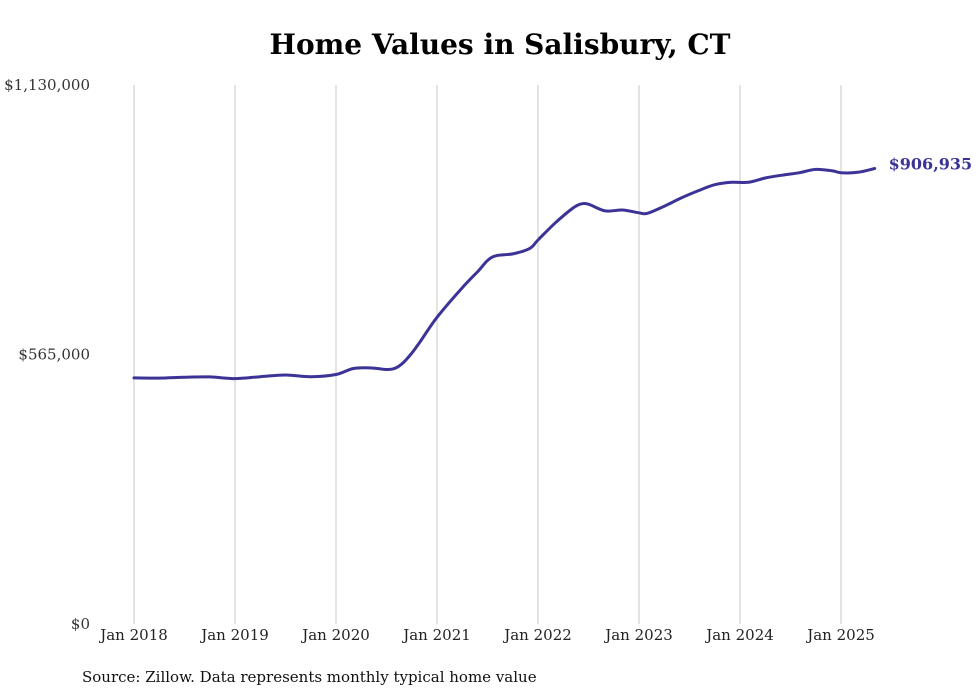 The height and width of the screenshot is (699, 980). What do you see at coordinates (931, 163) in the screenshot?
I see `end-value-label: $906,935` at bounding box center [931, 163].